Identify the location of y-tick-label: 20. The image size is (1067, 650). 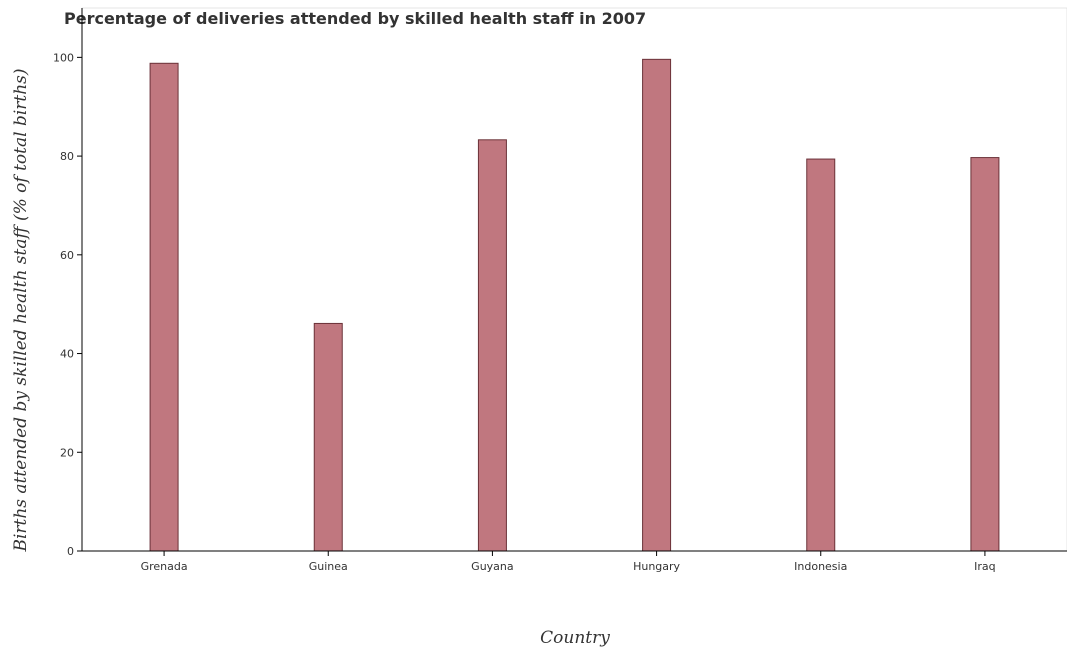
(67, 452).